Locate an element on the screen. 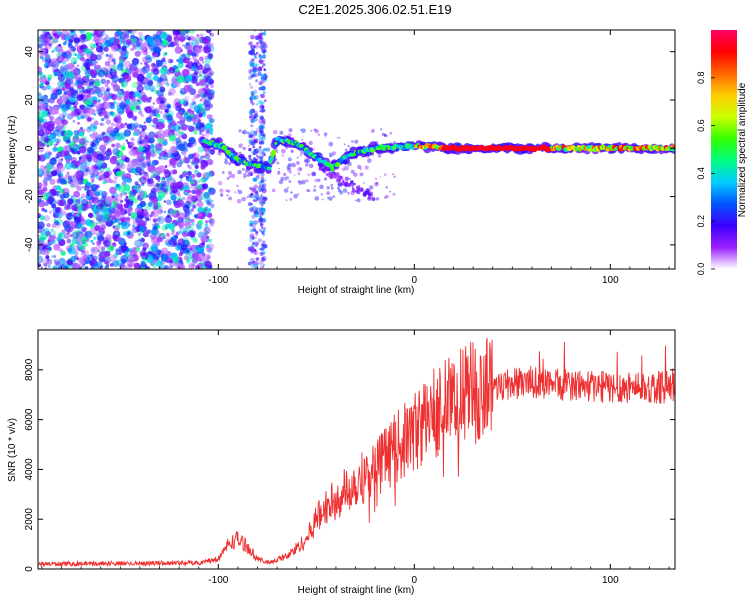  spectrogram-y-tick-label: 0 is located at coordinates (29, 148).